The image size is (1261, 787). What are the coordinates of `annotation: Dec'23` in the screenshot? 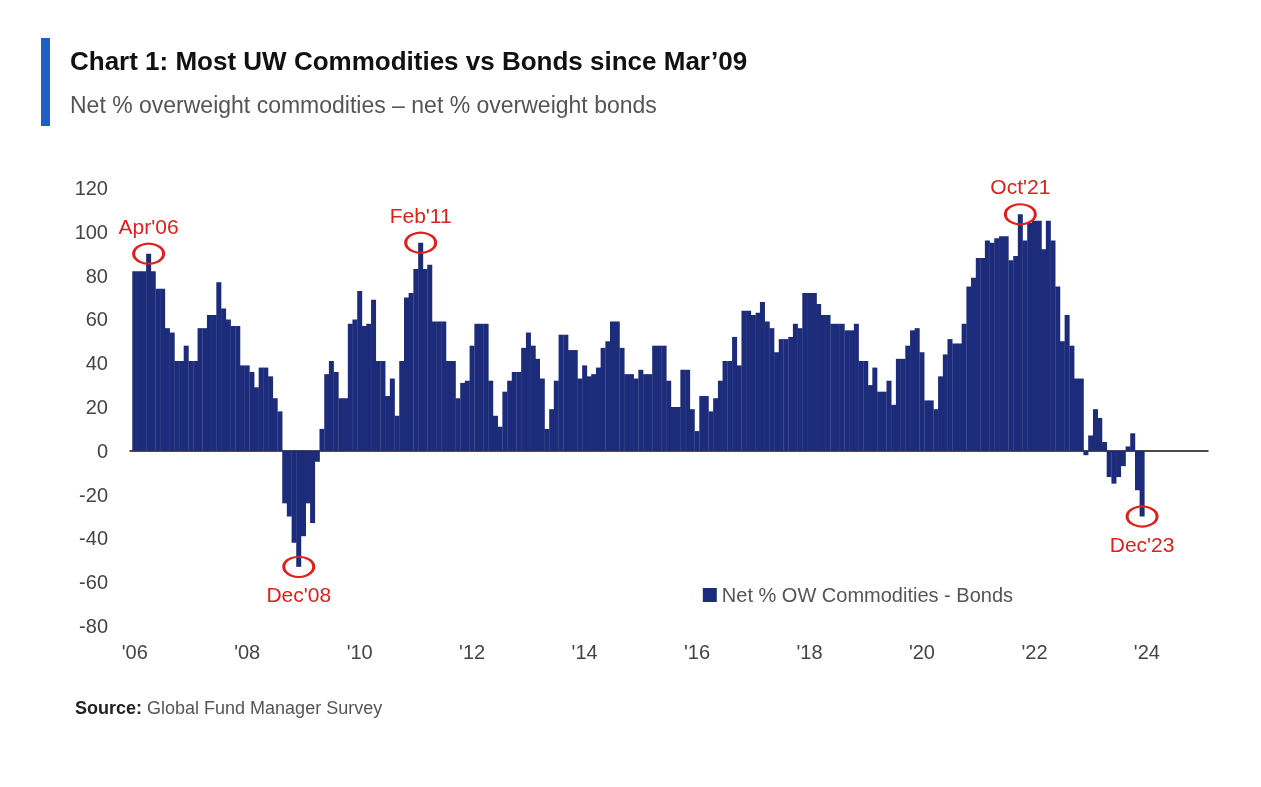 It's located at (1142, 544).